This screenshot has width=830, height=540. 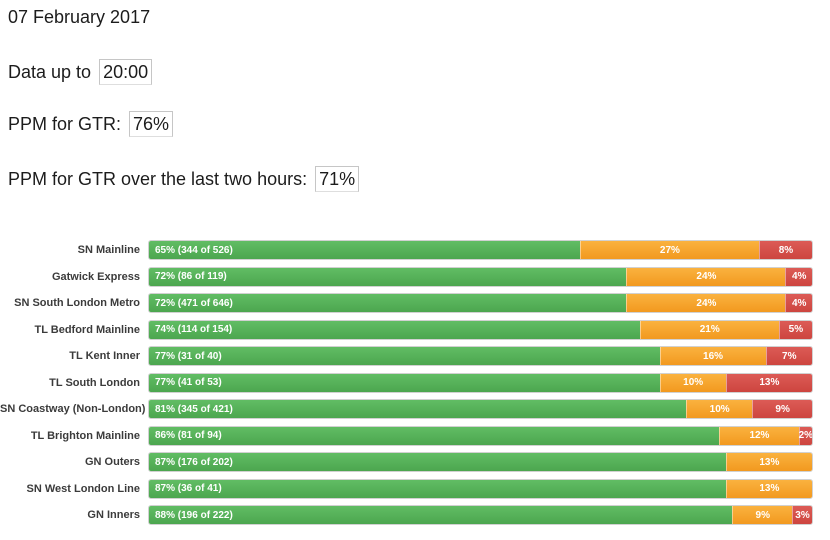 I want to click on bar-segment-red: 8%, so click(x=785, y=250).